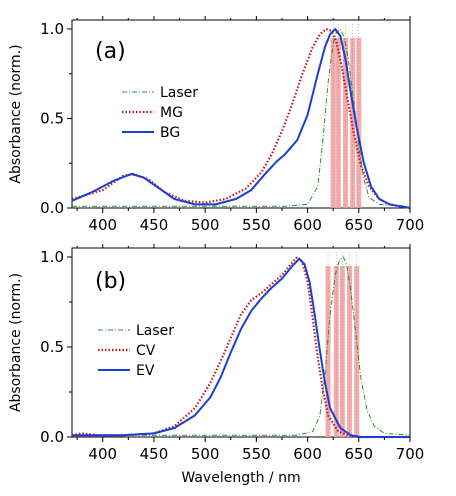 The image size is (456, 496). What do you see at coordinates (145, 371) in the screenshot?
I see `legend-label-ev: EV` at bounding box center [145, 371].